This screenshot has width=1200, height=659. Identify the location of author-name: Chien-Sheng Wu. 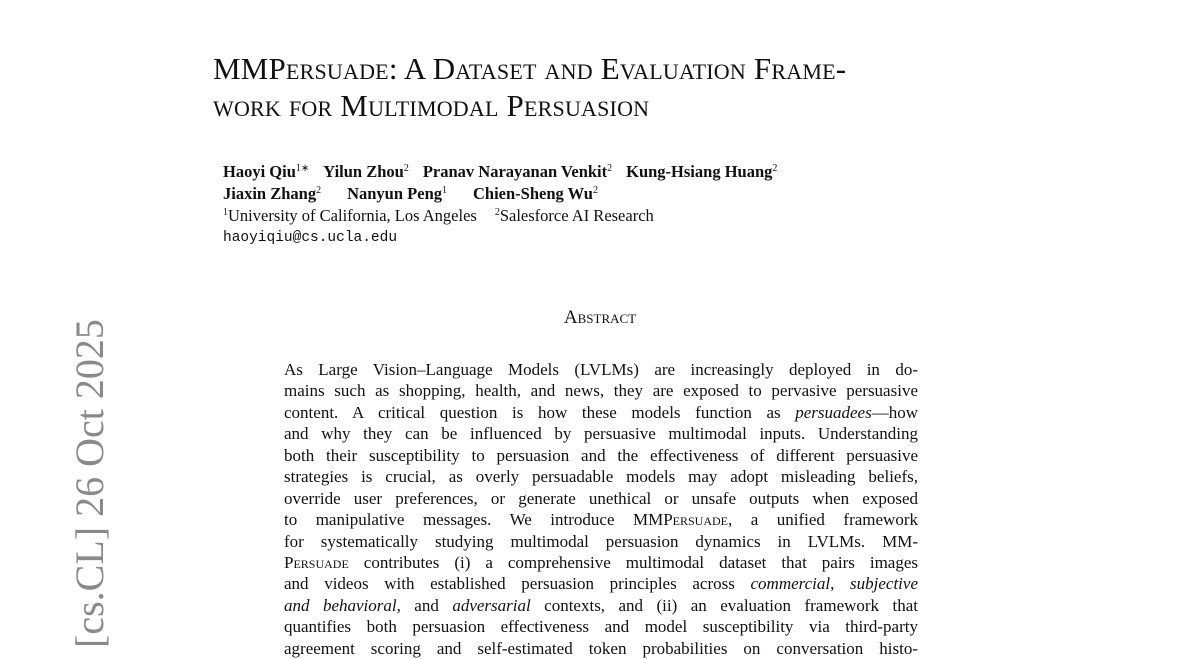
(533, 193).